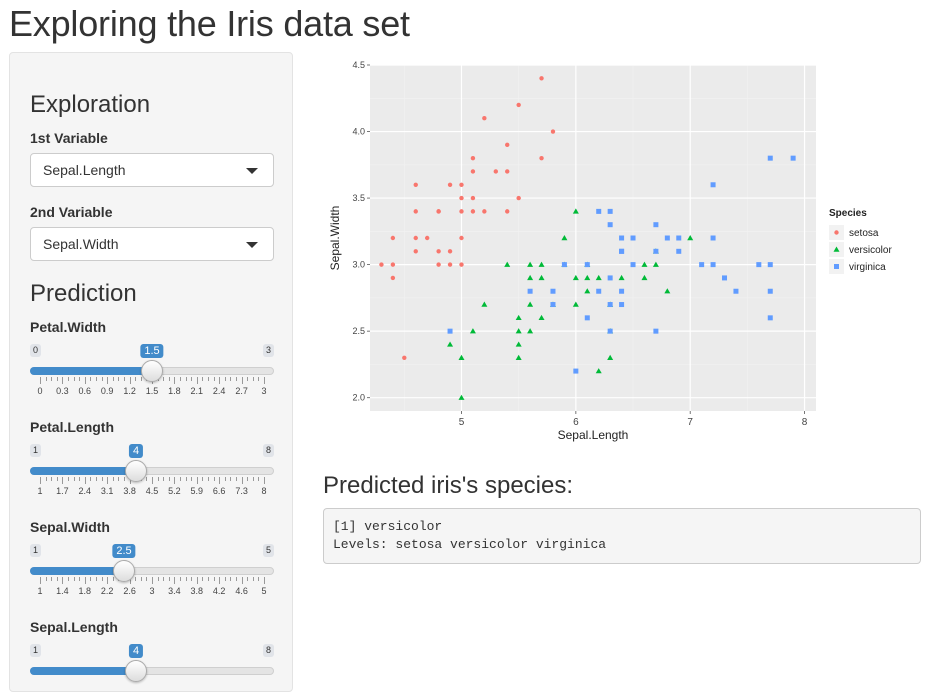 This screenshot has width=932, height=700. Describe the element at coordinates (152, 472) in the screenshot. I see `petal-length-slider: 1 8 4 1 1.7 2.4 3.1 3.8 4.5 5.2 5.9 6.6 7.3 8` at that location.